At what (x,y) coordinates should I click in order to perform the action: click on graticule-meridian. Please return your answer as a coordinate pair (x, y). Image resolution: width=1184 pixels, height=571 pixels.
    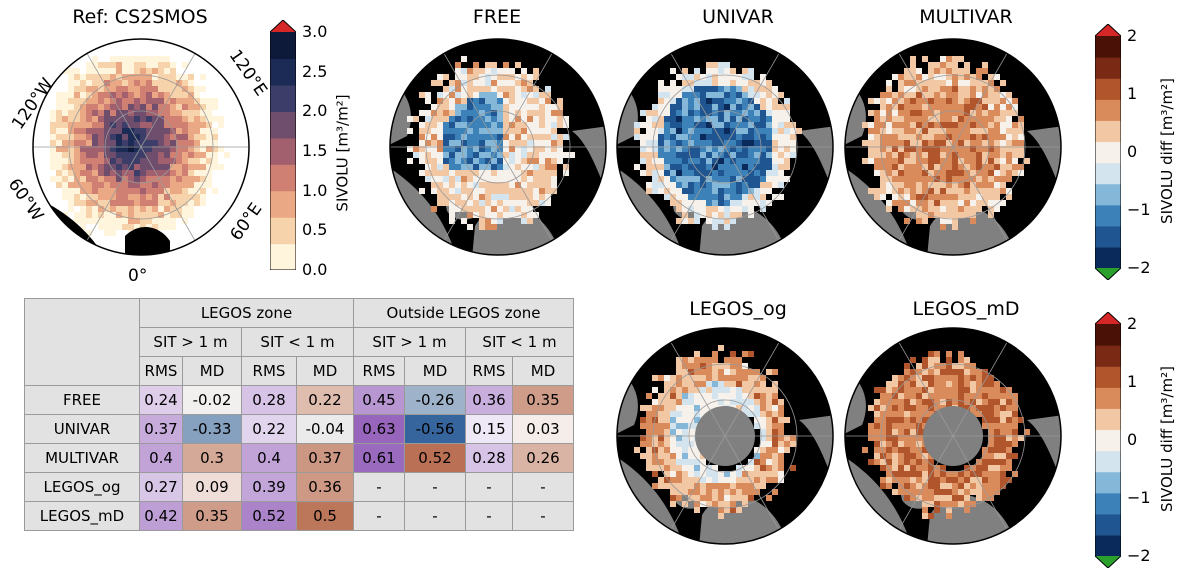
    Looking at the image, I should click on (168, 193).